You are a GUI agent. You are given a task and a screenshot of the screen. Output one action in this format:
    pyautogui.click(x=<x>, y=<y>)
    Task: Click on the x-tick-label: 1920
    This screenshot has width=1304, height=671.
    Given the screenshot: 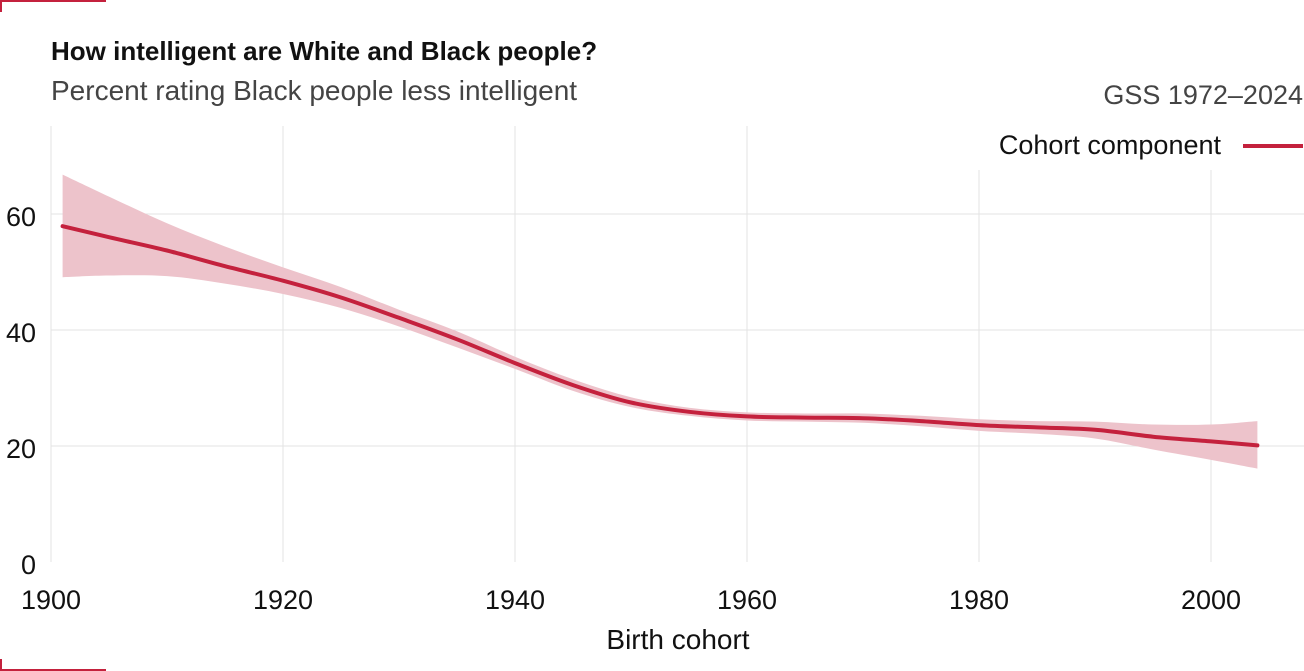 What is the action you would take?
    pyautogui.click(x=283, y=600)
    